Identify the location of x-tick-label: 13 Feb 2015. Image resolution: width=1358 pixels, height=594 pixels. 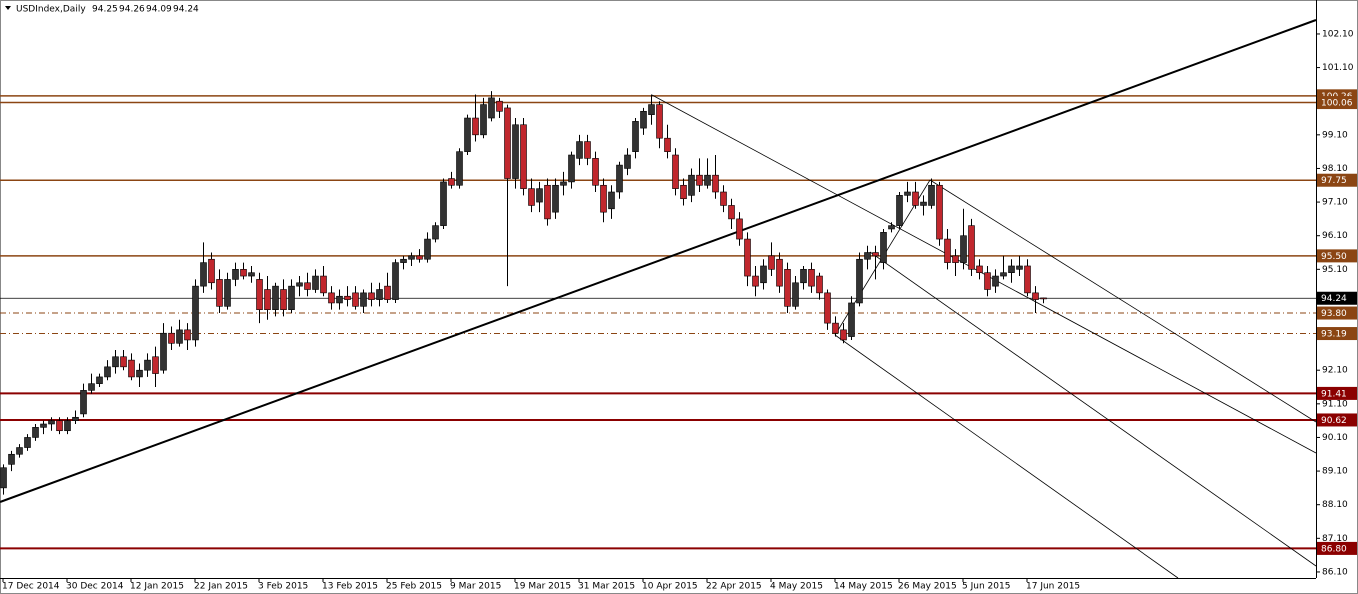
(350, 587).